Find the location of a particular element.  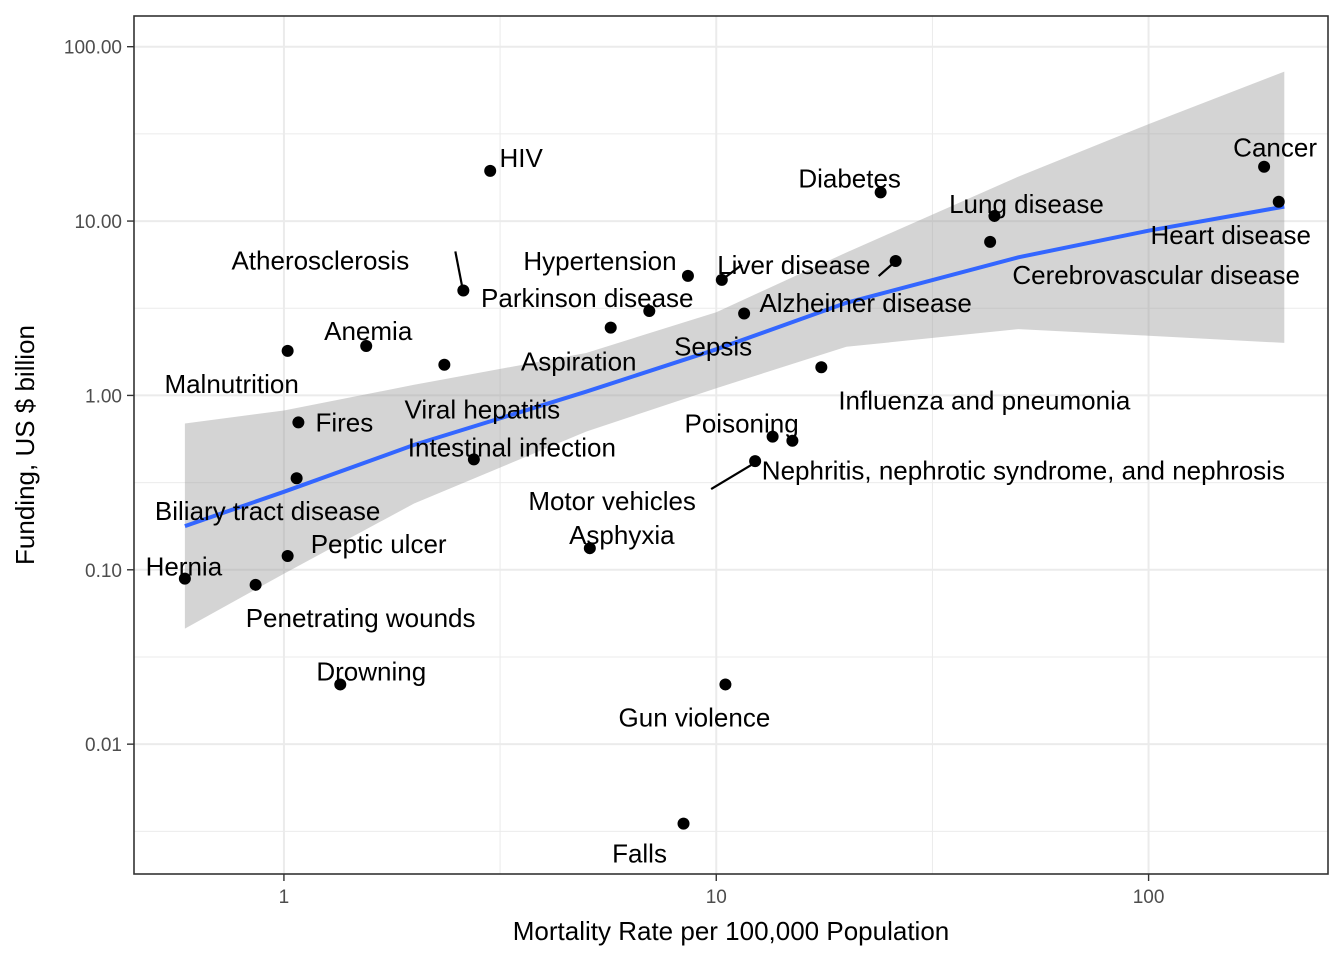

y-tick-label: 100.00 is located at coordinates (93, 48).